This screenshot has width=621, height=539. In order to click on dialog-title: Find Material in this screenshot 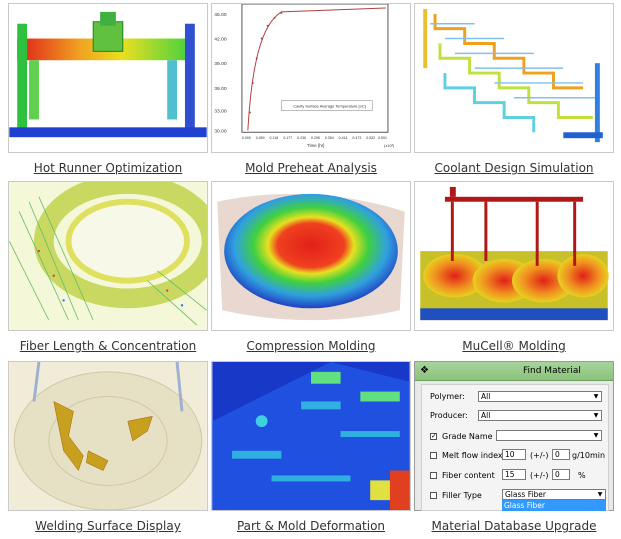, I will do `click(552, 371)`.